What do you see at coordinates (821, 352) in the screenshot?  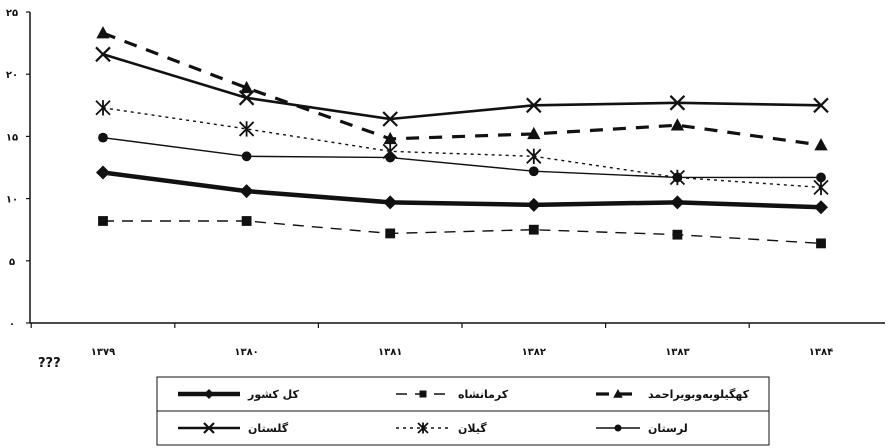 I see `x-tick-label: ۱۳۸۴` at bounding box center [821, 352].